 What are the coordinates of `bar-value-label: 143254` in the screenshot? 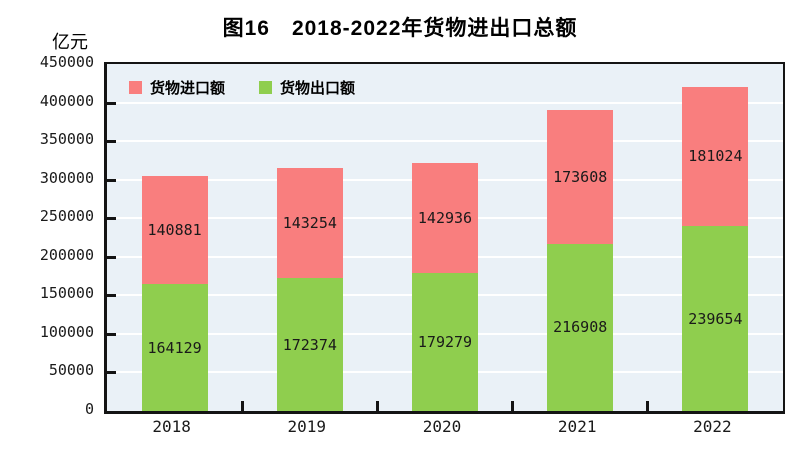 It's located at (309, 222).